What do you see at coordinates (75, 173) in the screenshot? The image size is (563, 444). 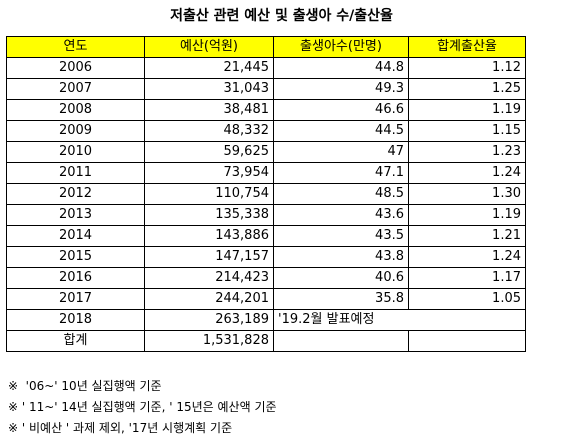 I see `year-cell: 2011` at bounding box center [75, 173].